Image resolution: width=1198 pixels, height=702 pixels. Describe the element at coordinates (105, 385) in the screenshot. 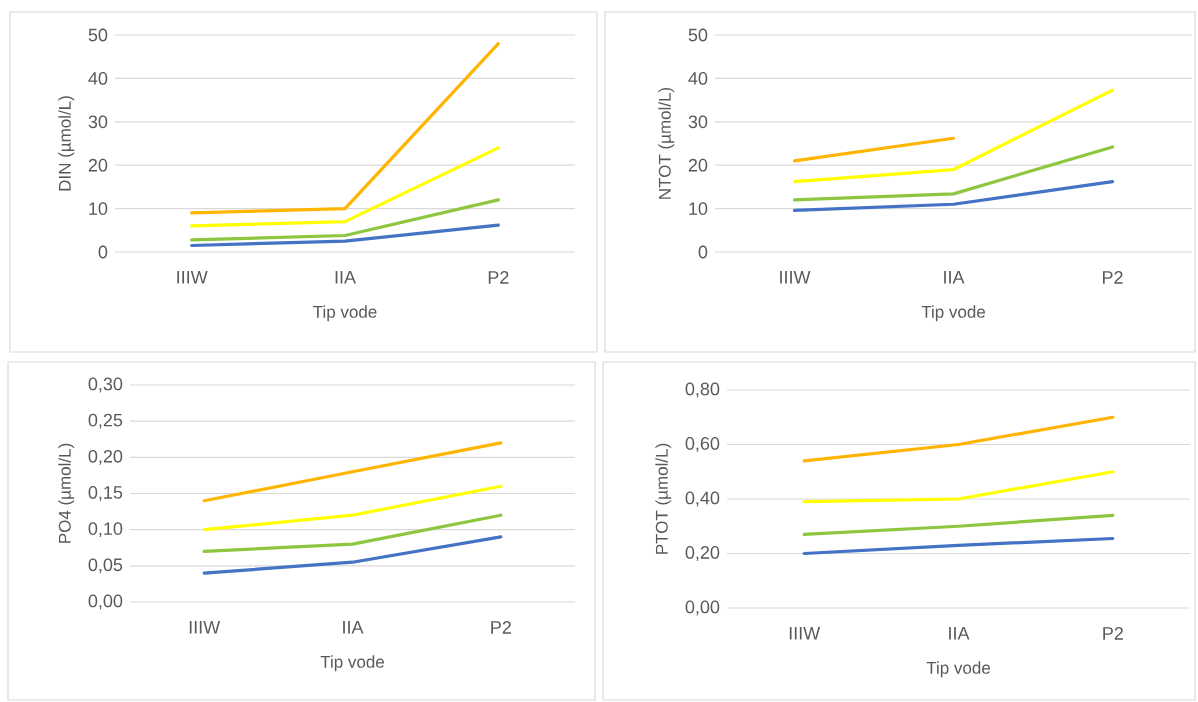

I see `y-tick-label: 0,30` at that location.